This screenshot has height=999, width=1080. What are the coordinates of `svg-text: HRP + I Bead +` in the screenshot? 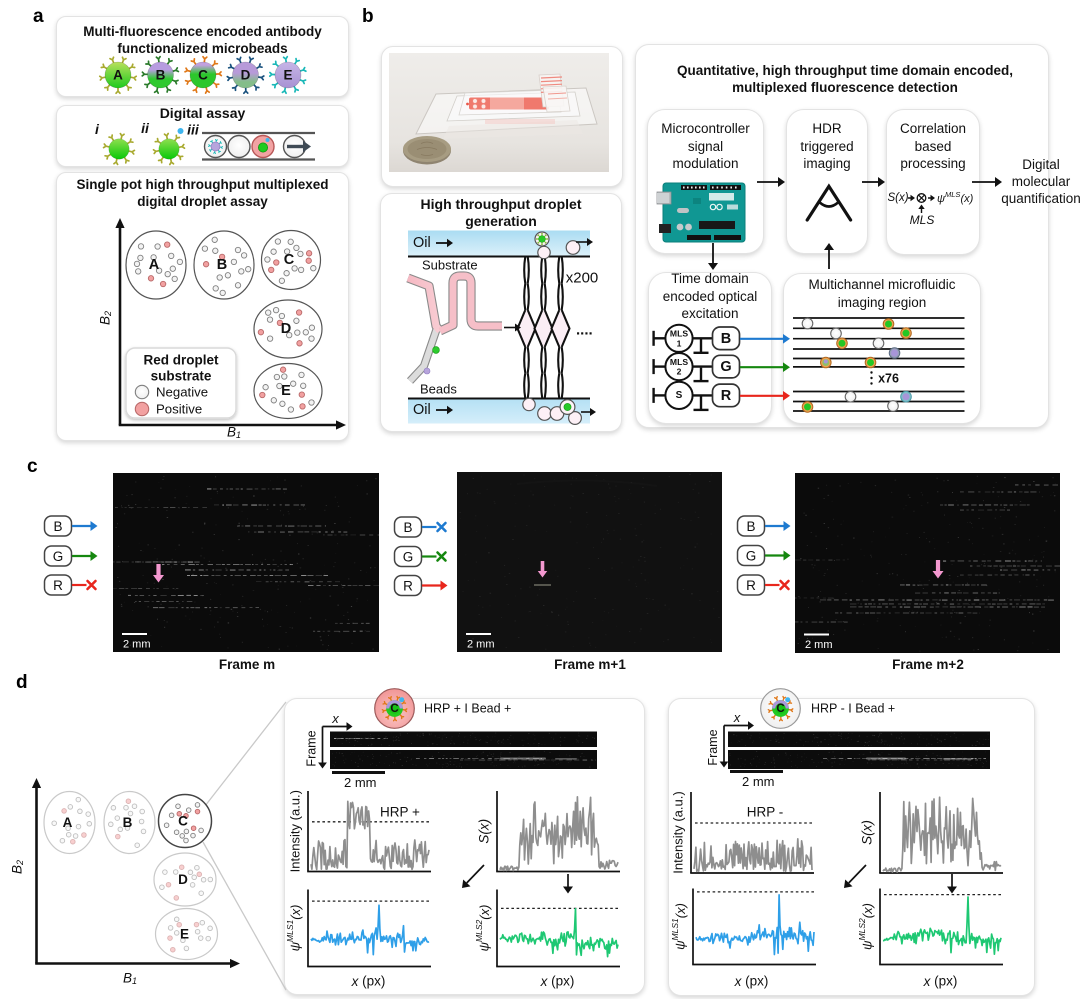 It's located at (467, 709).